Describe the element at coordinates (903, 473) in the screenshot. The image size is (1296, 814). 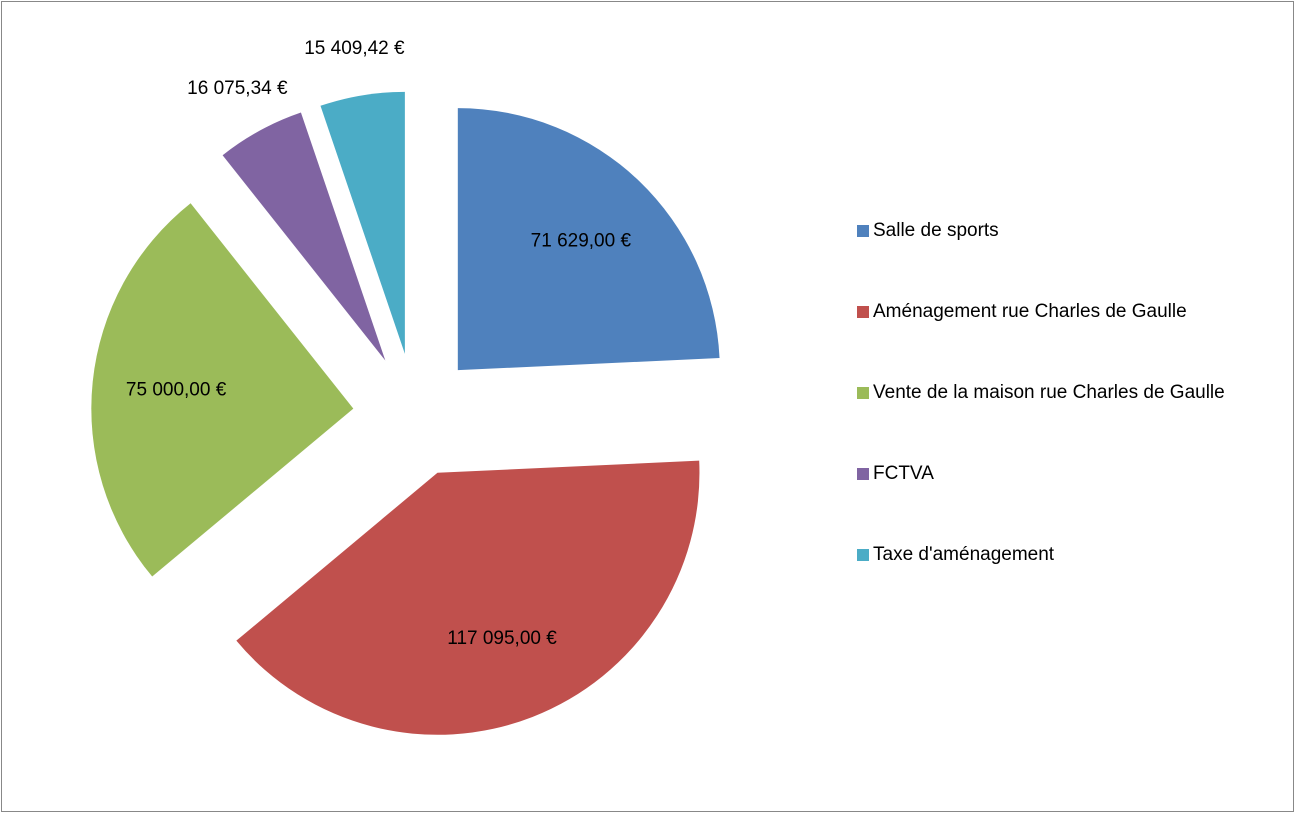
I see `legend-label: FCTVA` at that location.